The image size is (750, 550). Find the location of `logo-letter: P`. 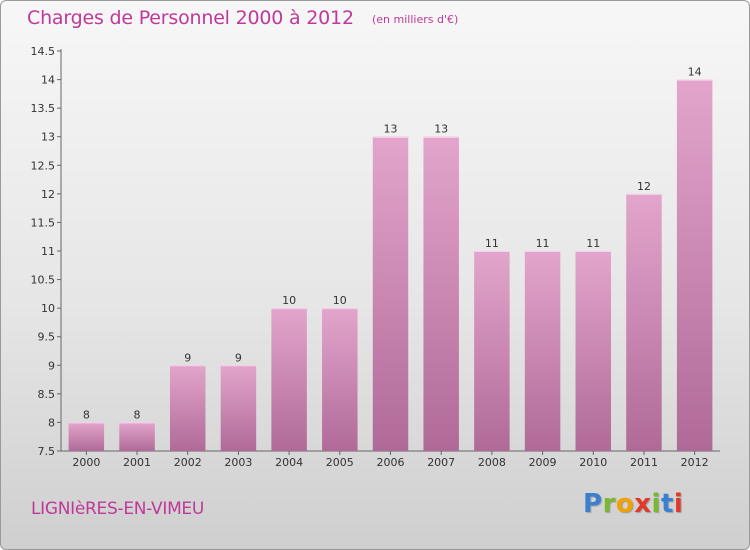

logo-letter: P is located at coordinates (593, 504).